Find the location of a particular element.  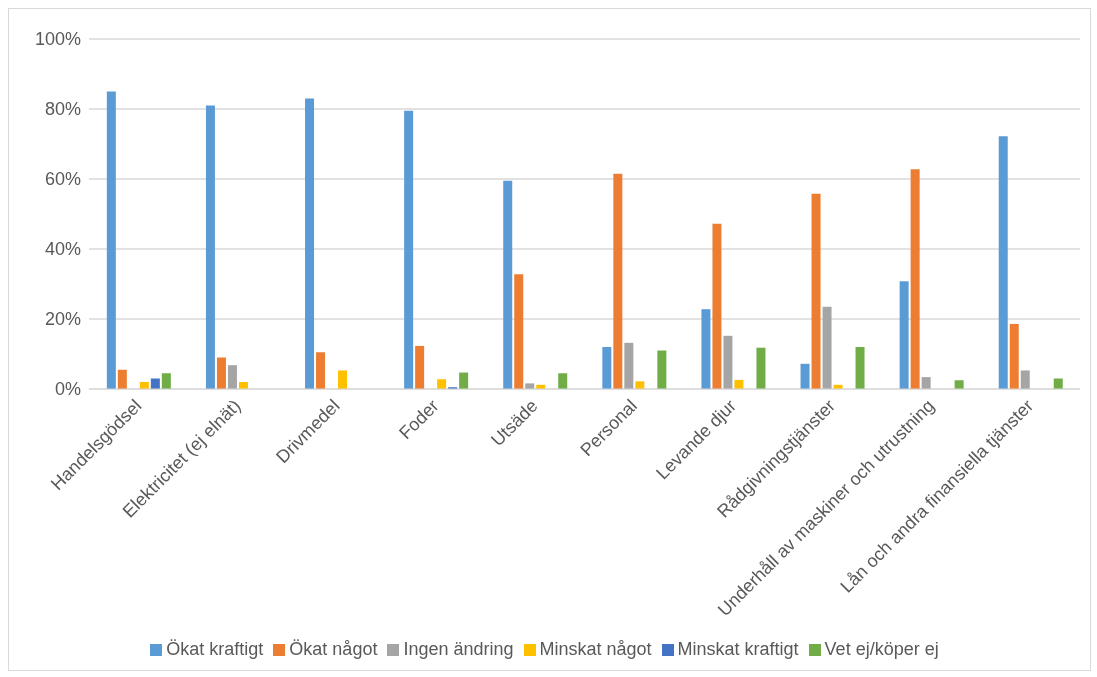

y-tick-label: 0% is located at coordinates (67, 389).